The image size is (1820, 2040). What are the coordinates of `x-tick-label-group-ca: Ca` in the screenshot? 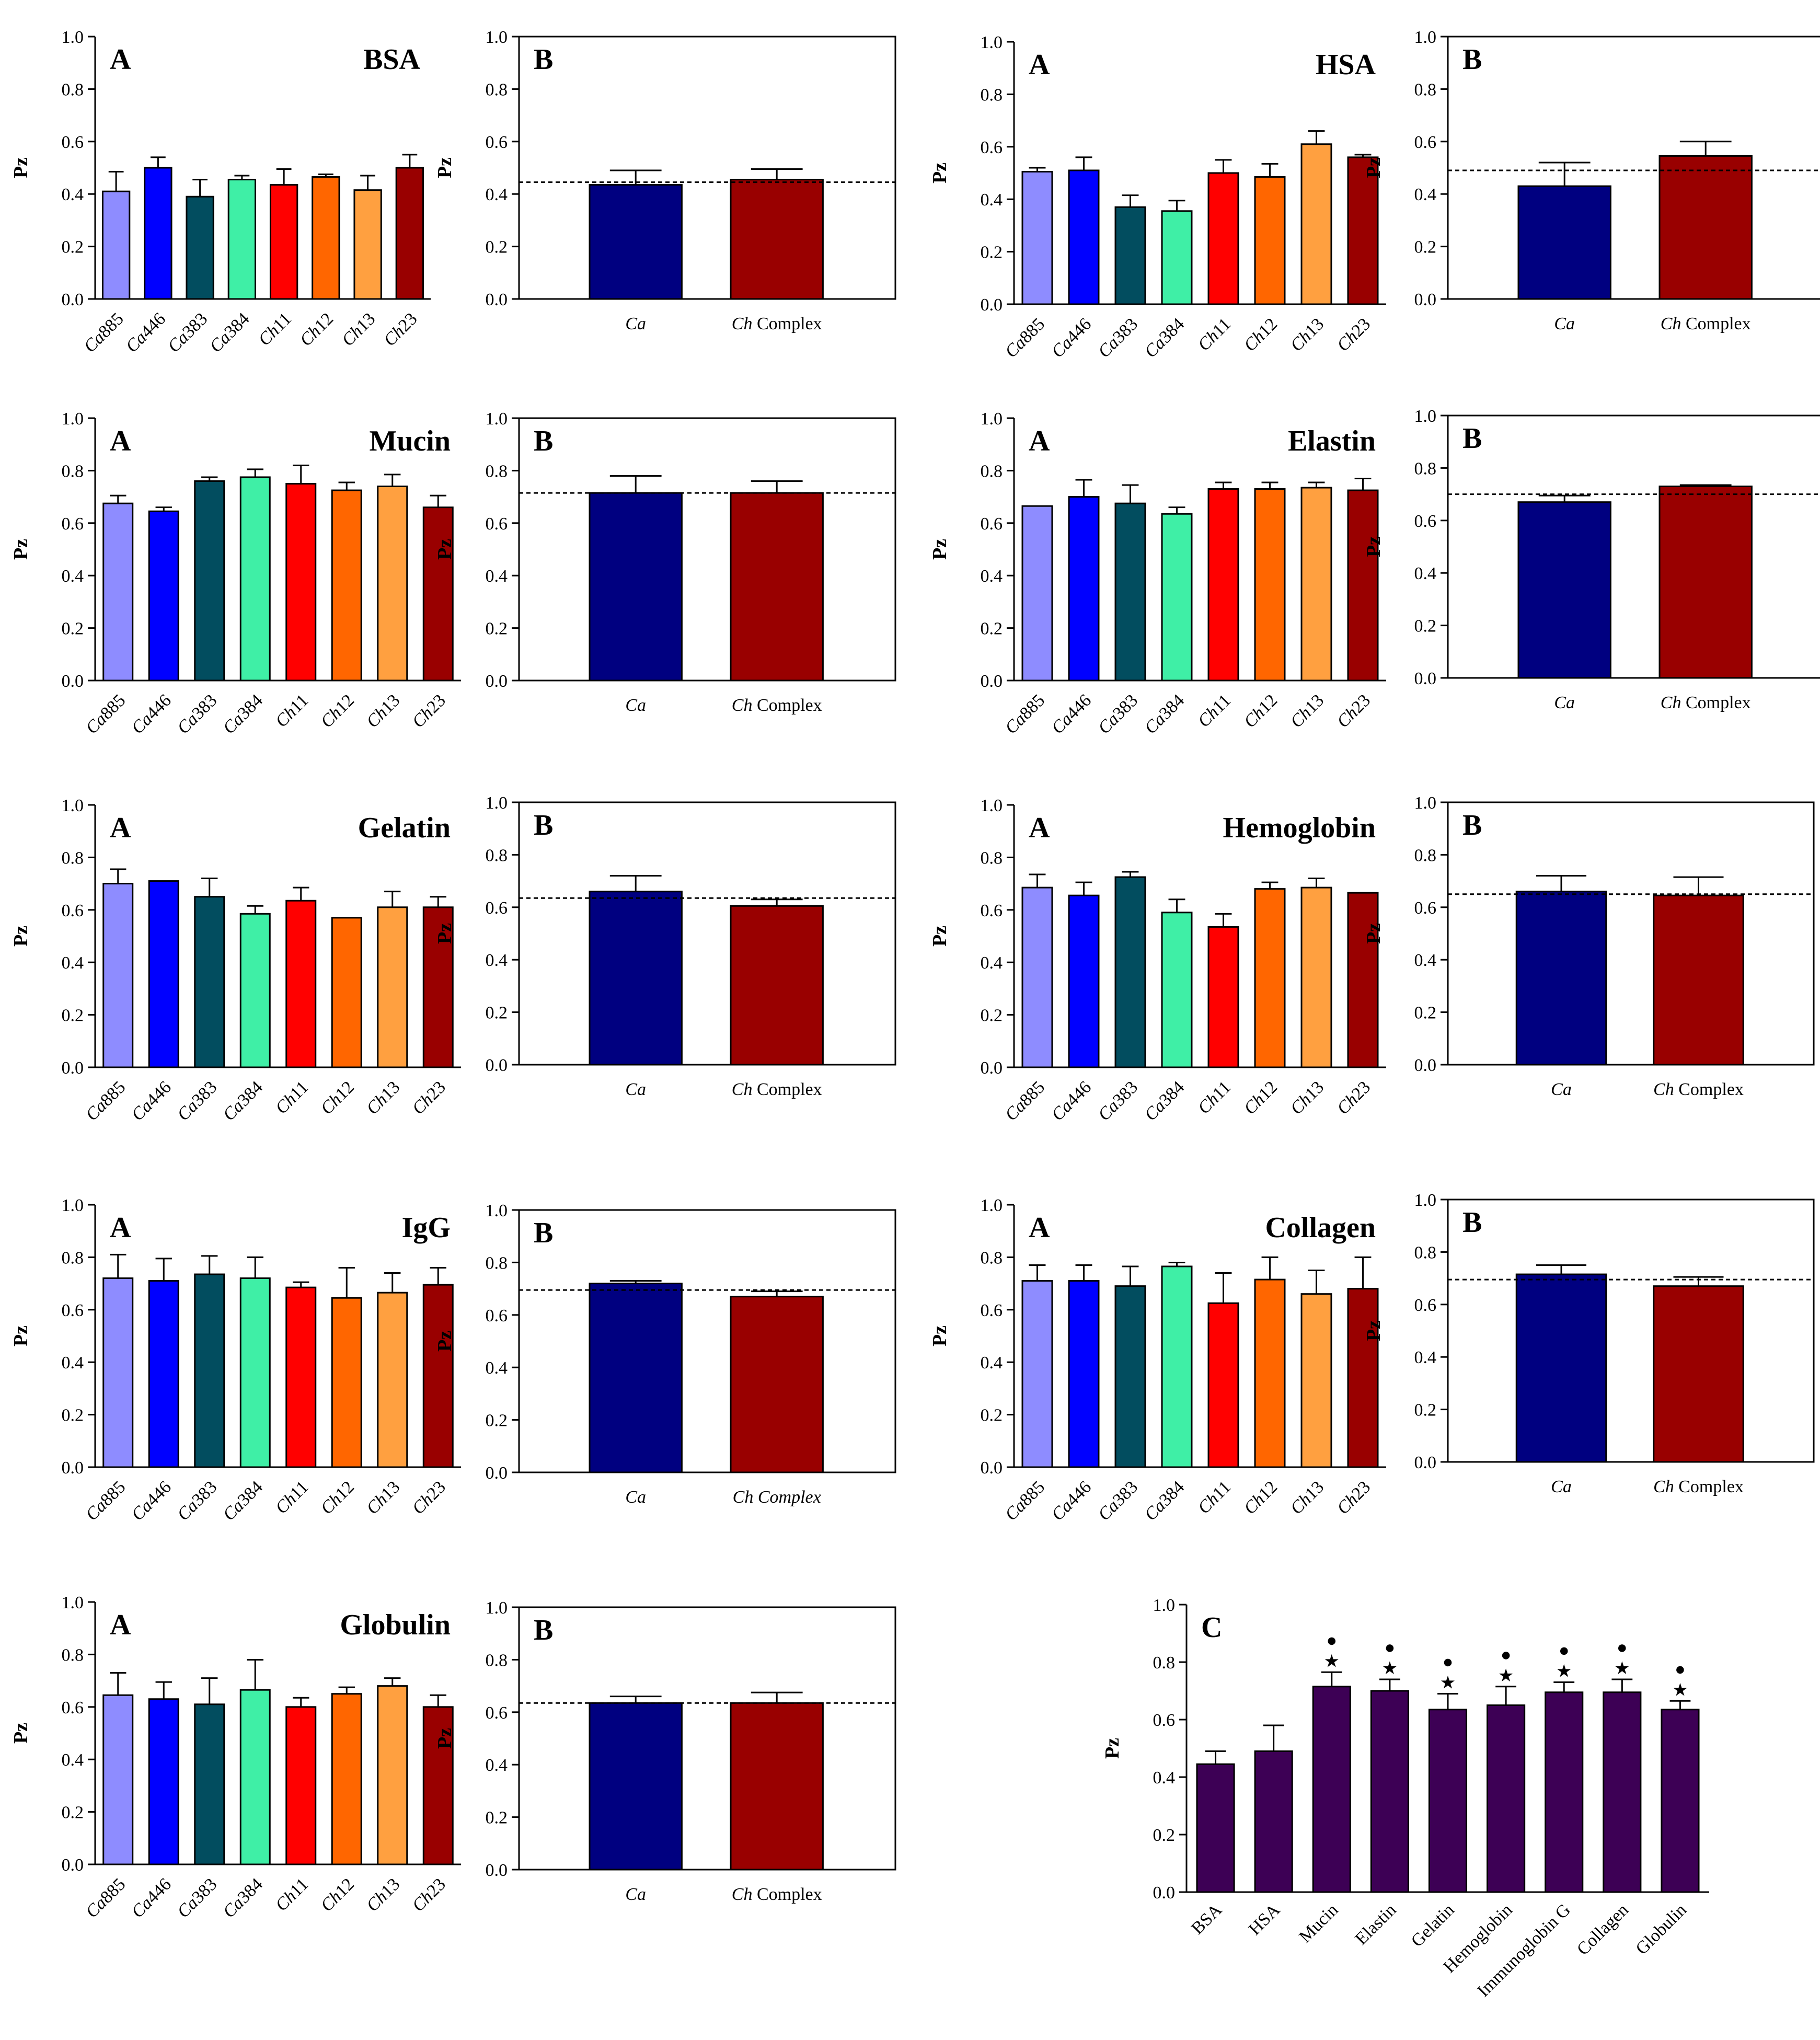 It's located at (1561, 1089).